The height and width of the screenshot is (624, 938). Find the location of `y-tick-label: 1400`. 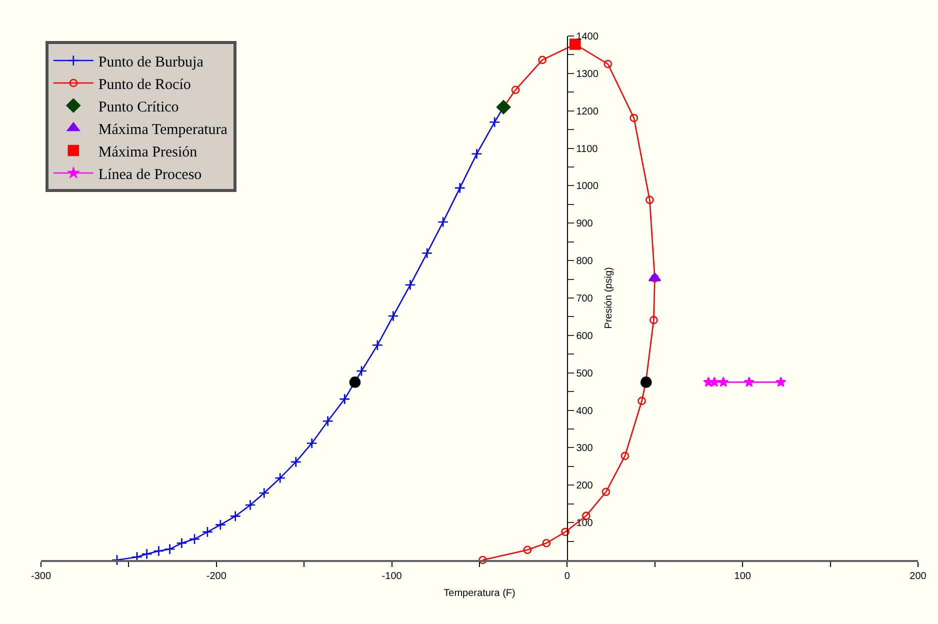

y-tick-label: 1400 is located at coordinates (587, 37).